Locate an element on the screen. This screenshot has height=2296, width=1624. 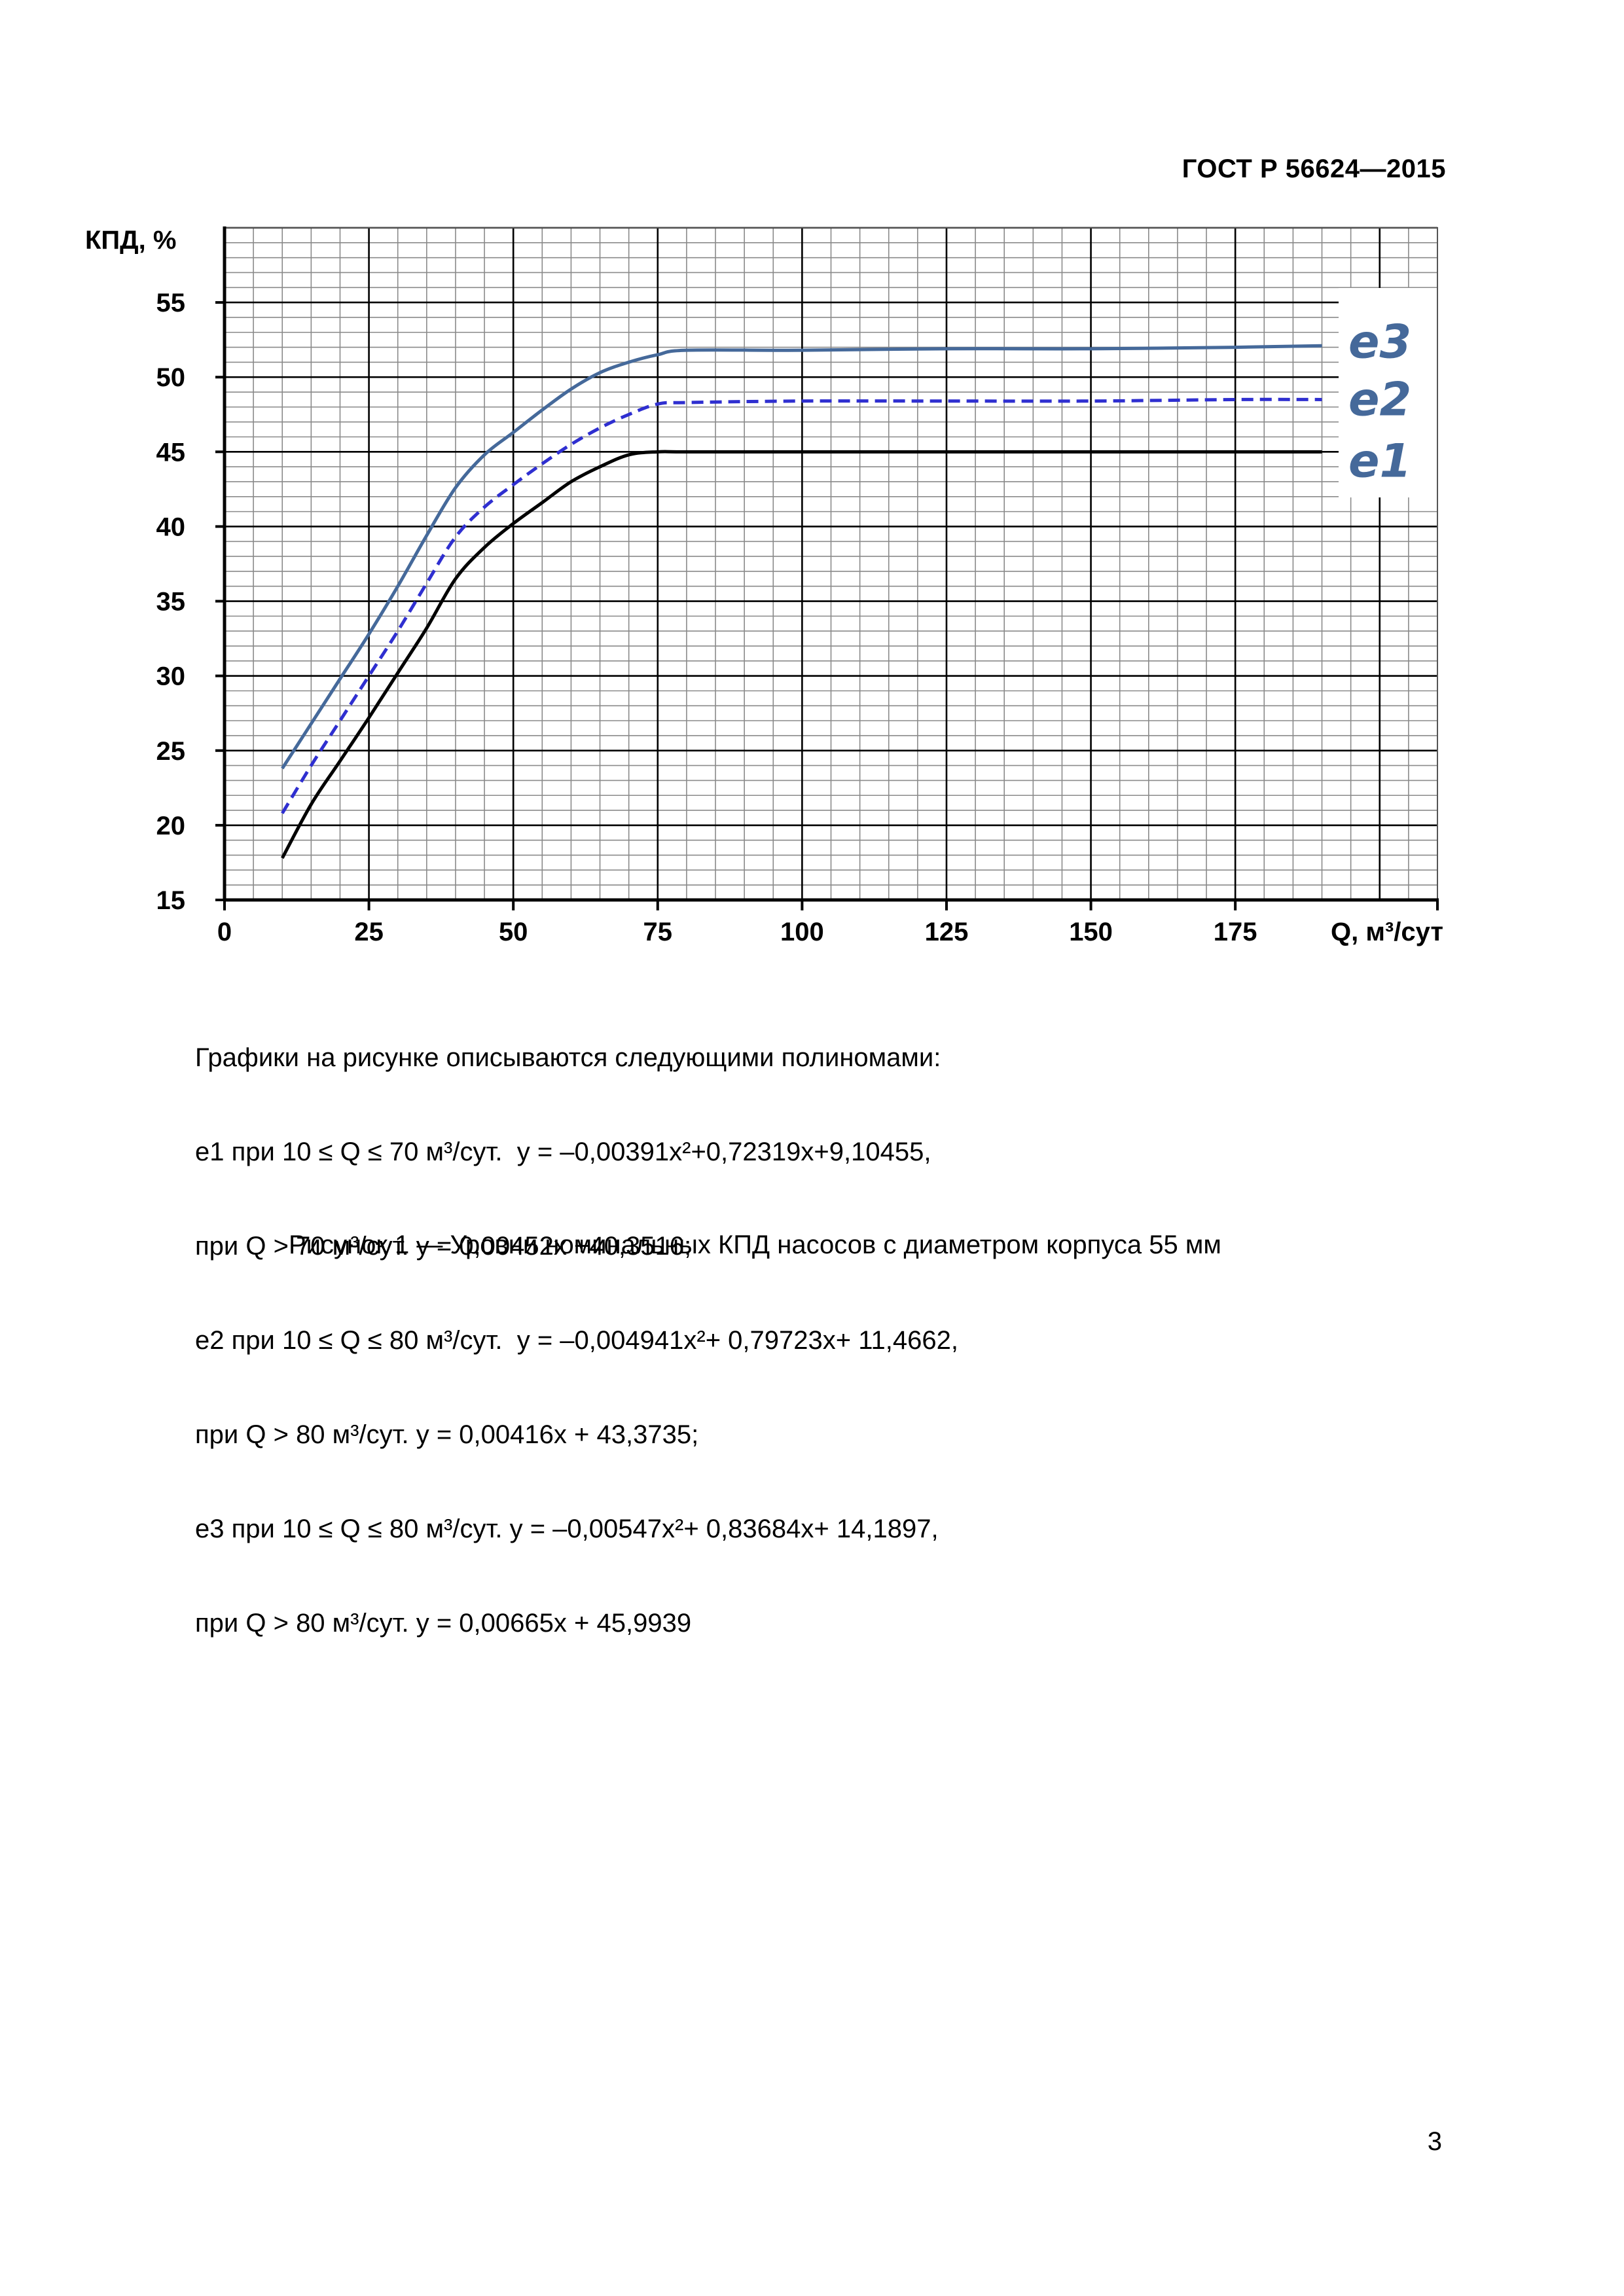
x-axis-label: Q, м³/сут is located at coordinates (1387, 932).